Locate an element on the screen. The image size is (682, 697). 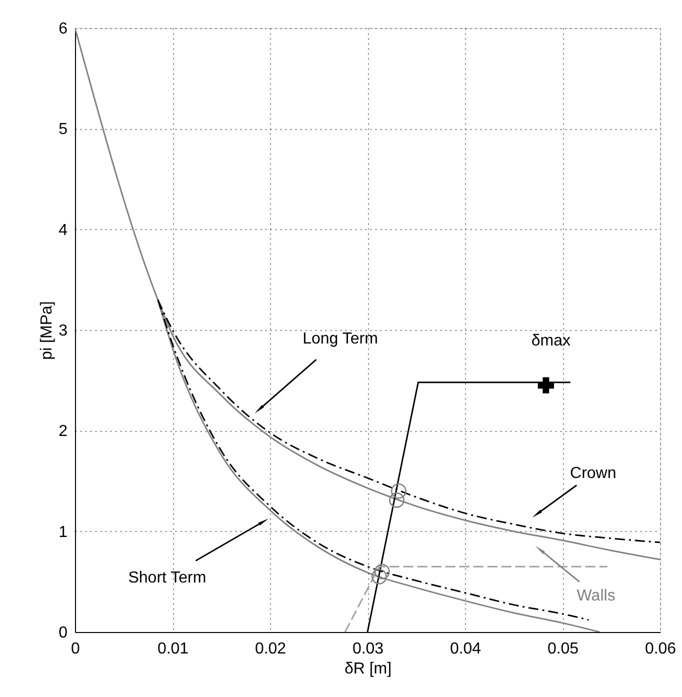
annotation: Crown is located at coordinates (593, 473).